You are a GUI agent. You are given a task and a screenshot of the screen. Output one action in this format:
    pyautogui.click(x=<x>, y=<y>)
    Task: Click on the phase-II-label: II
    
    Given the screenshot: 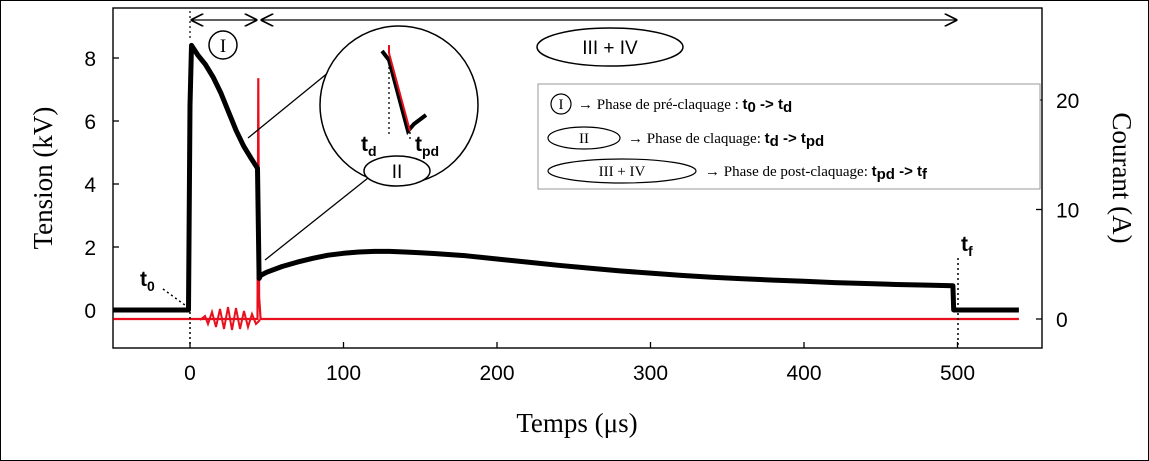 What is the action you would take?
    pyautogui.click(x=397, y=172)
    